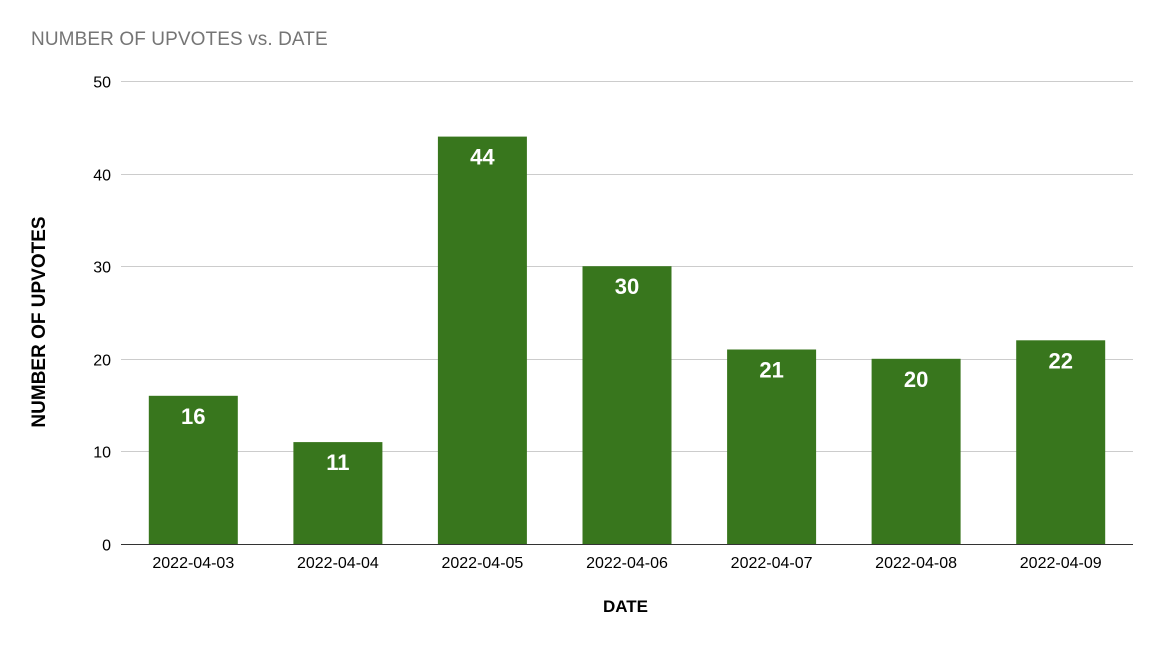 The image size is (1153, 646). What do you see at coordinates (193, 563) in the screenshot?
I see `x-tick-label: 2022-04-03` at bounding box center [193, 563].